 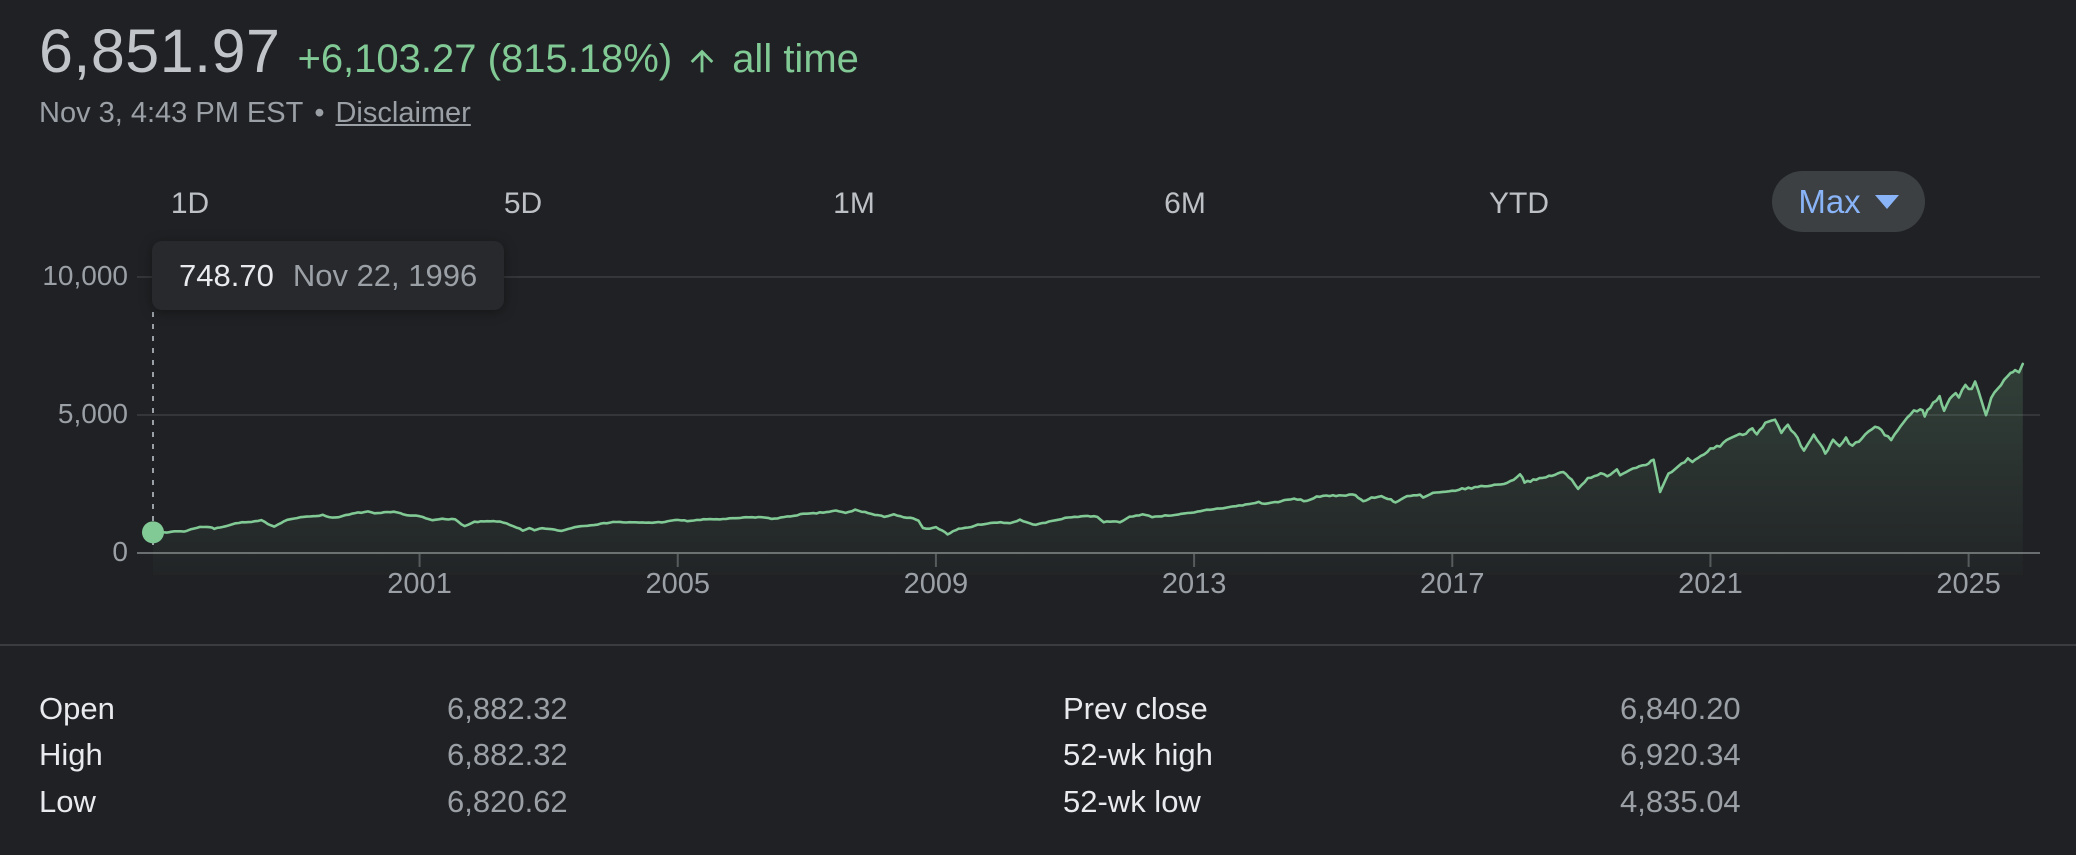 I want to click on x-axis-label: 2021, so click(x=1710, y=584).